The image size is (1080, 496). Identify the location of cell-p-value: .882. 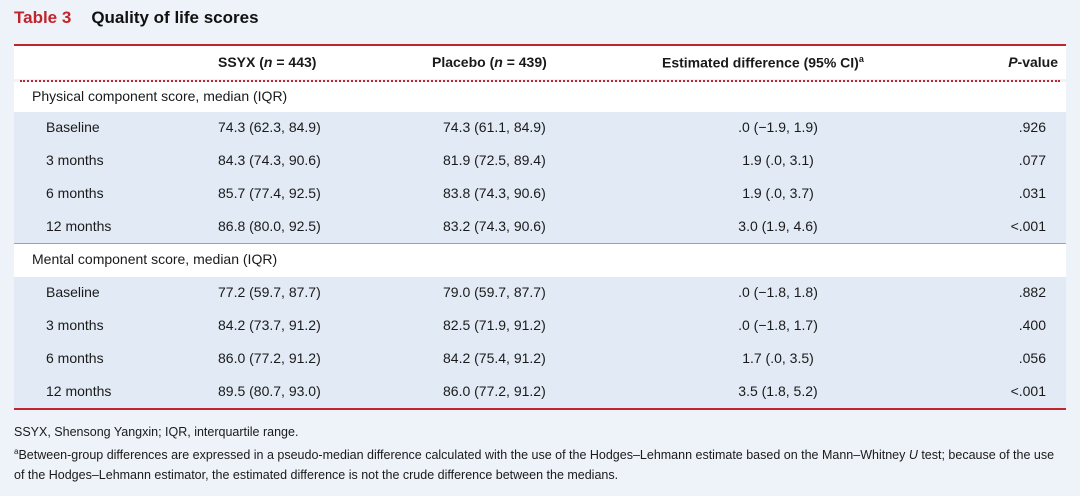
(1032, 292).